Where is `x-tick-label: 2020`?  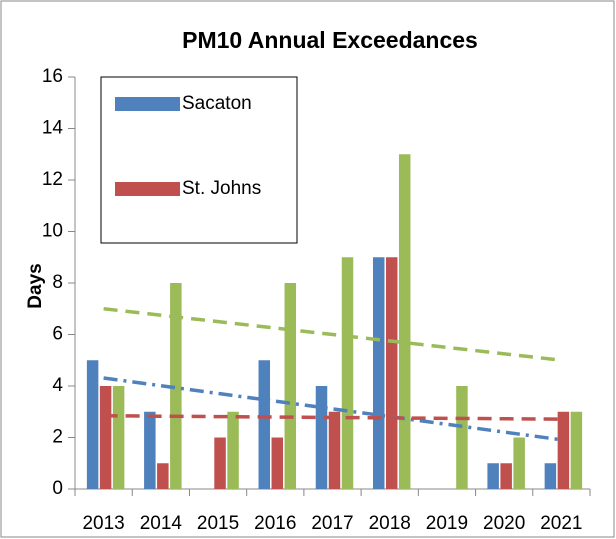 x-tick-label: 2020 is located at coordinates (504, 523).